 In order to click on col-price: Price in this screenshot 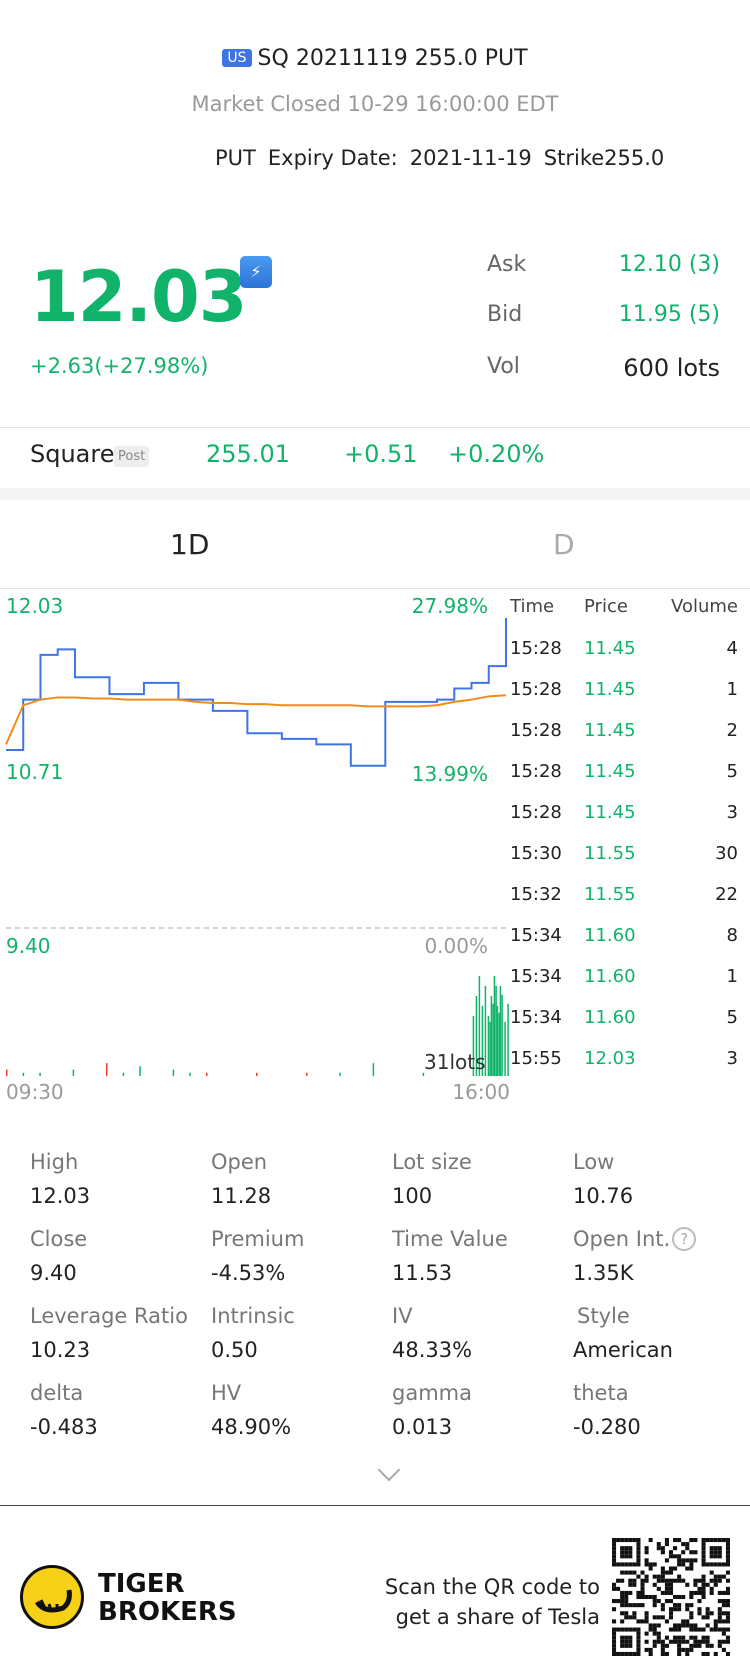, I will do `click(606, 606)`.